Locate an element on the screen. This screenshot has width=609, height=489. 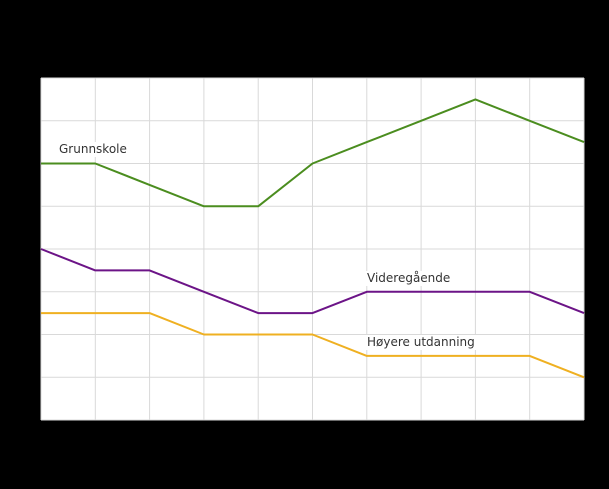
label-grunnskole: Grunnskole is located at coordinates (93, 149).